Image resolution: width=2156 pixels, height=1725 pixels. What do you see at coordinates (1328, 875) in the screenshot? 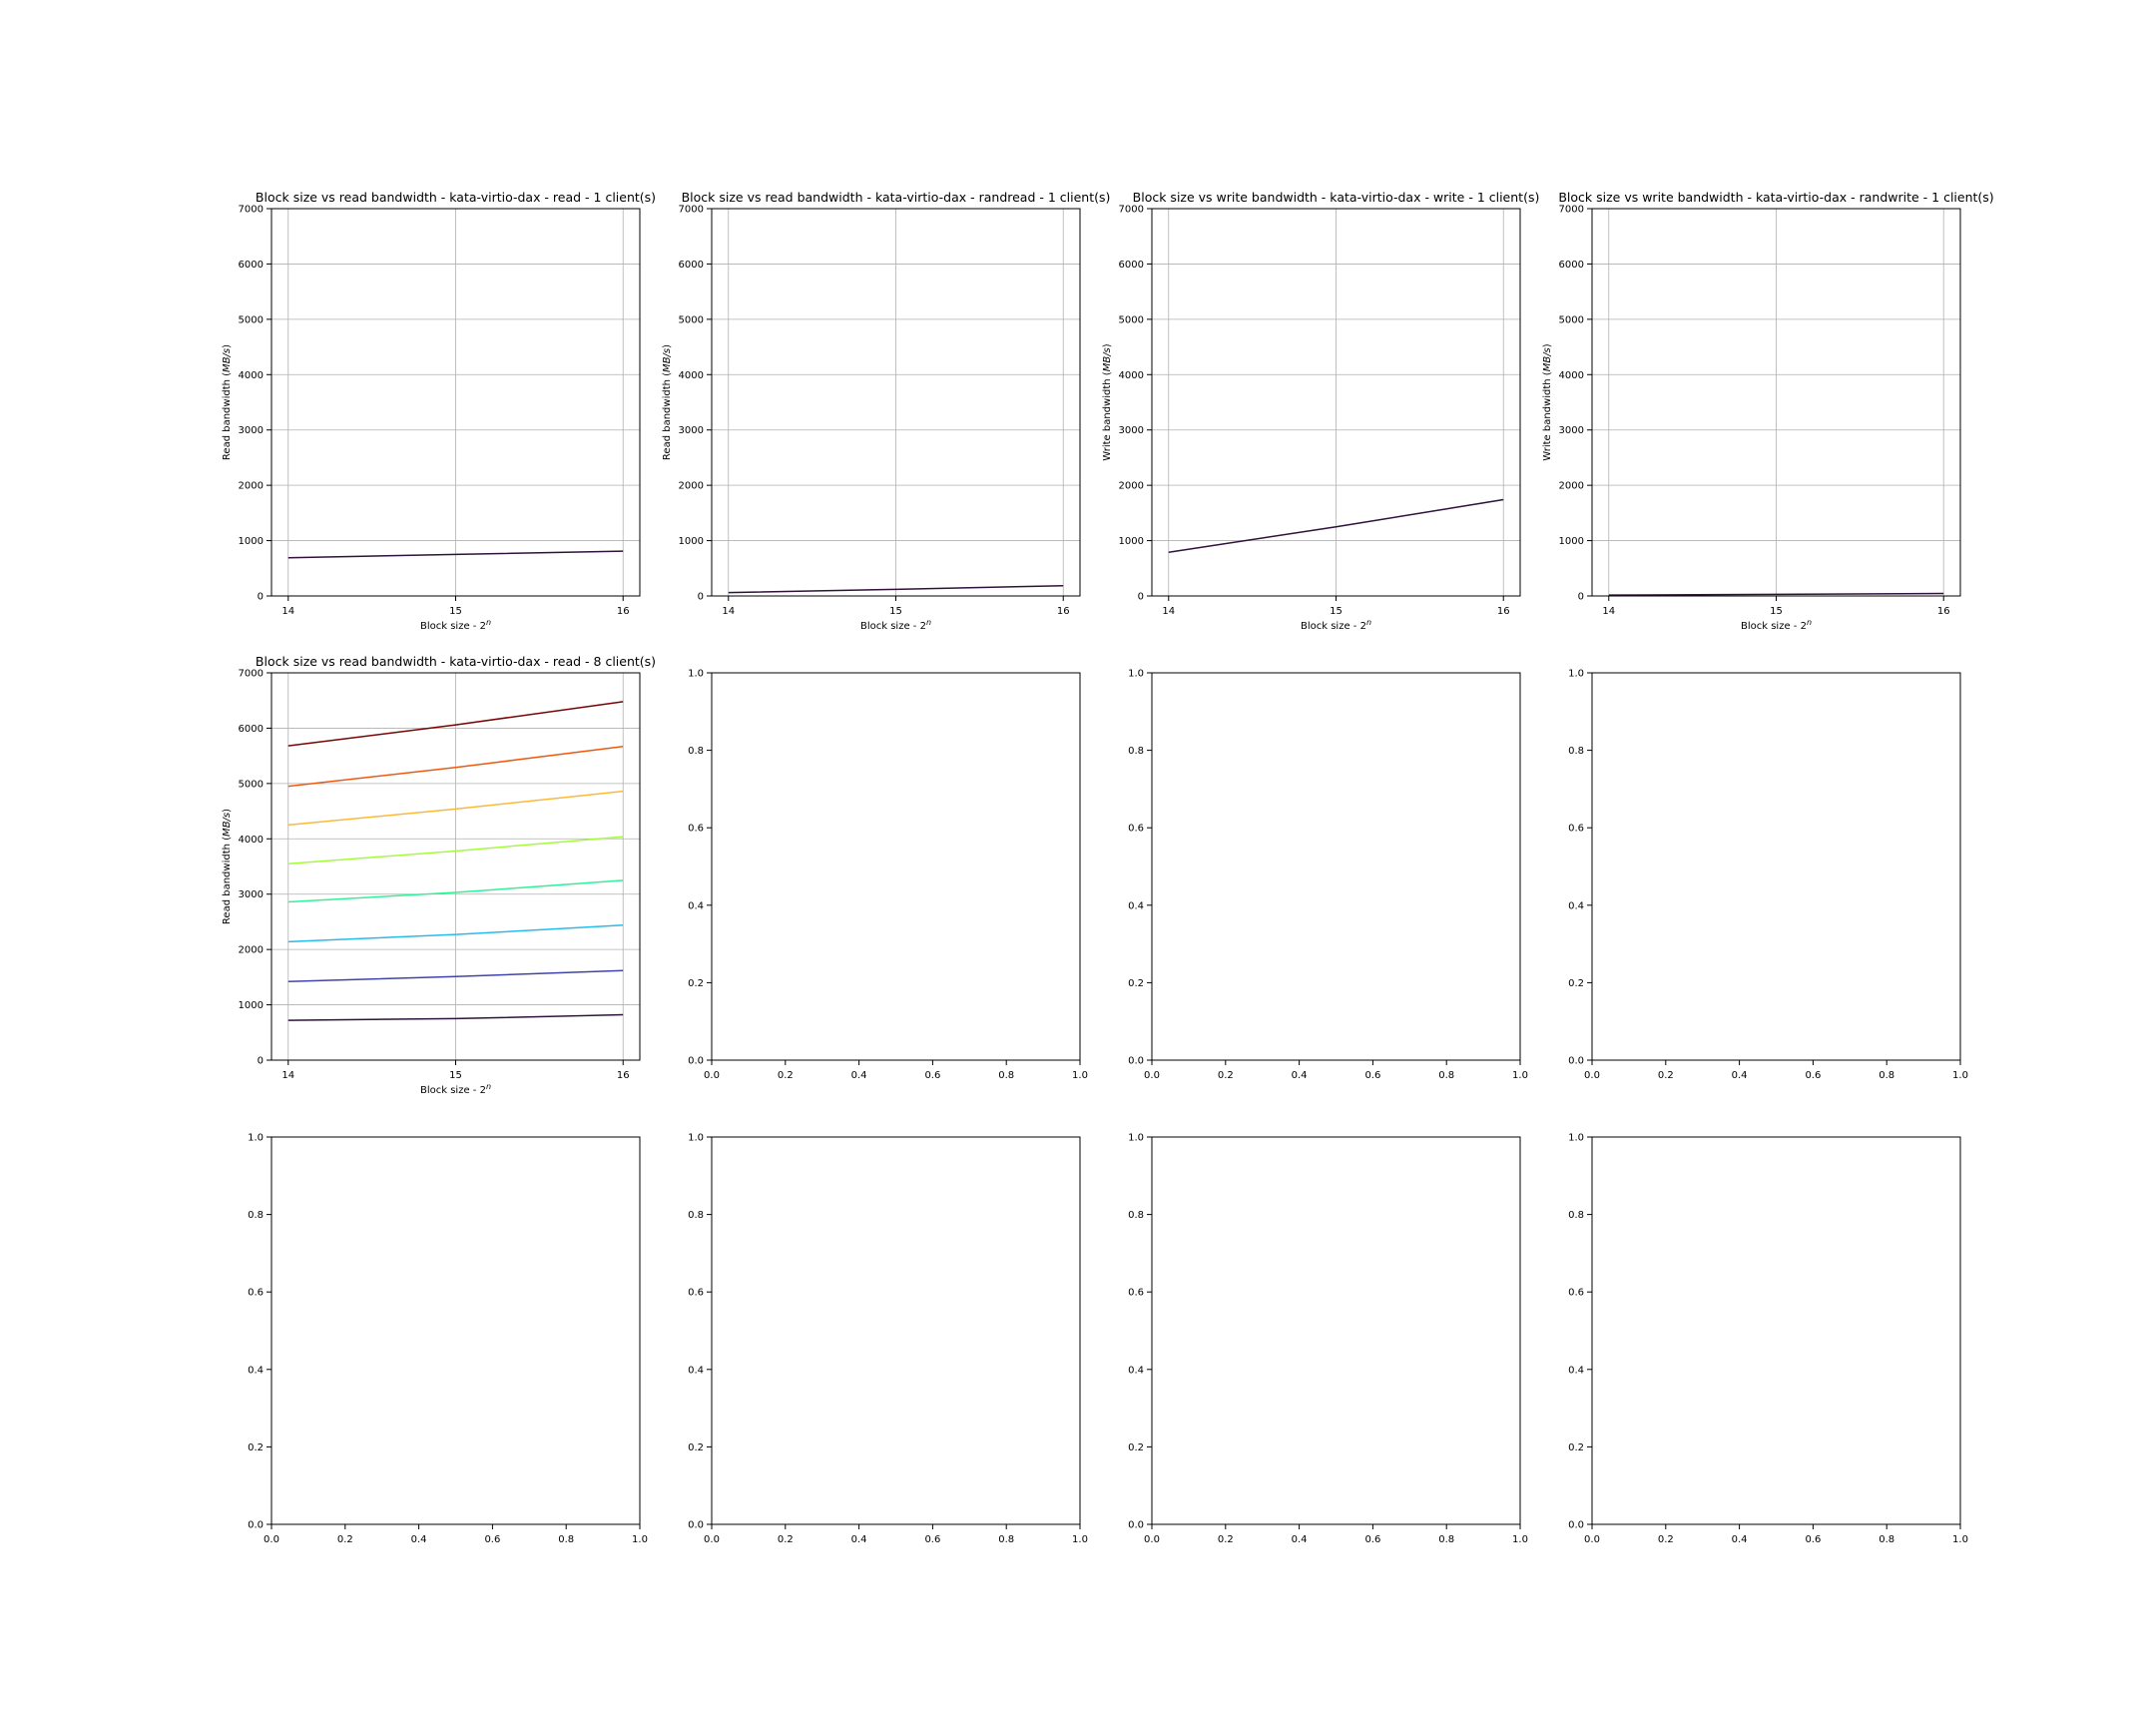
I see `subplot-7: 0.0 0.2 0.4 0.6 0.8 1.0 0.0 0.2 0.4 0.6 0.8 1.0` at bounding box center [1328, 875].